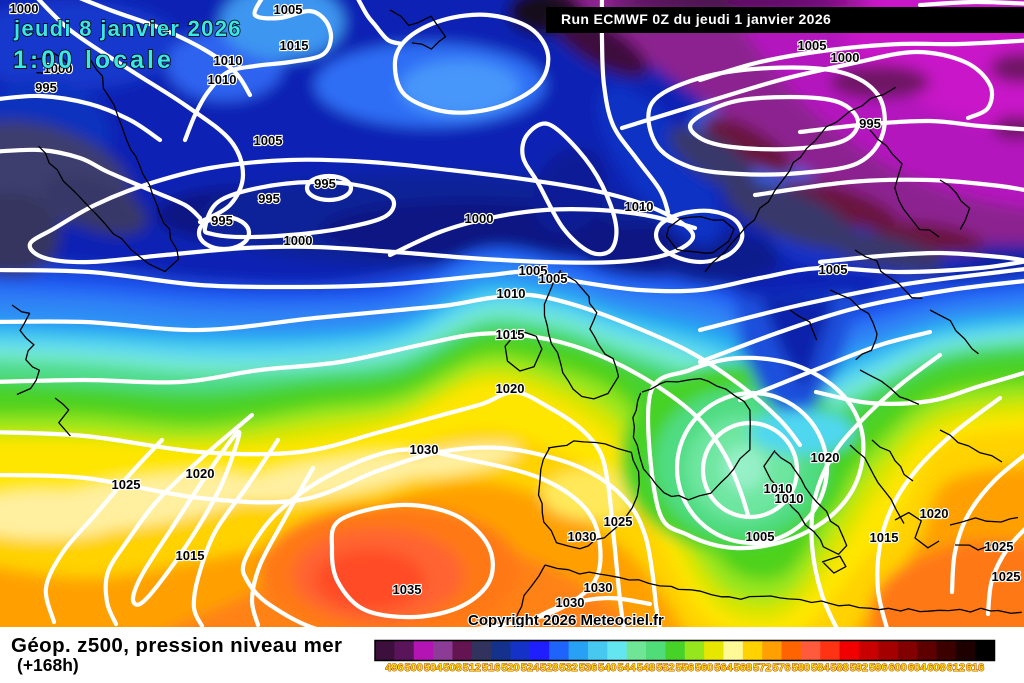 The width and height of the screenshot is (1024, 683). Describe the element at coordinates (917, 668) in the screenshot. I see `svg-text: 604` at that location.